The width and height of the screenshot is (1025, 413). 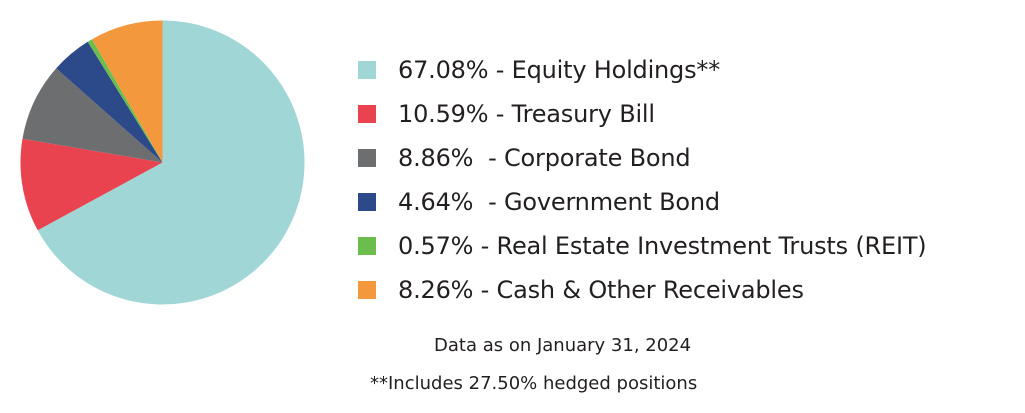 What do you see at coordinates (544, 158) in the screenshot?
I see `legend-label-corporate-bond: 8.86% - Corporate Bond` at bounding box center [544, 158].